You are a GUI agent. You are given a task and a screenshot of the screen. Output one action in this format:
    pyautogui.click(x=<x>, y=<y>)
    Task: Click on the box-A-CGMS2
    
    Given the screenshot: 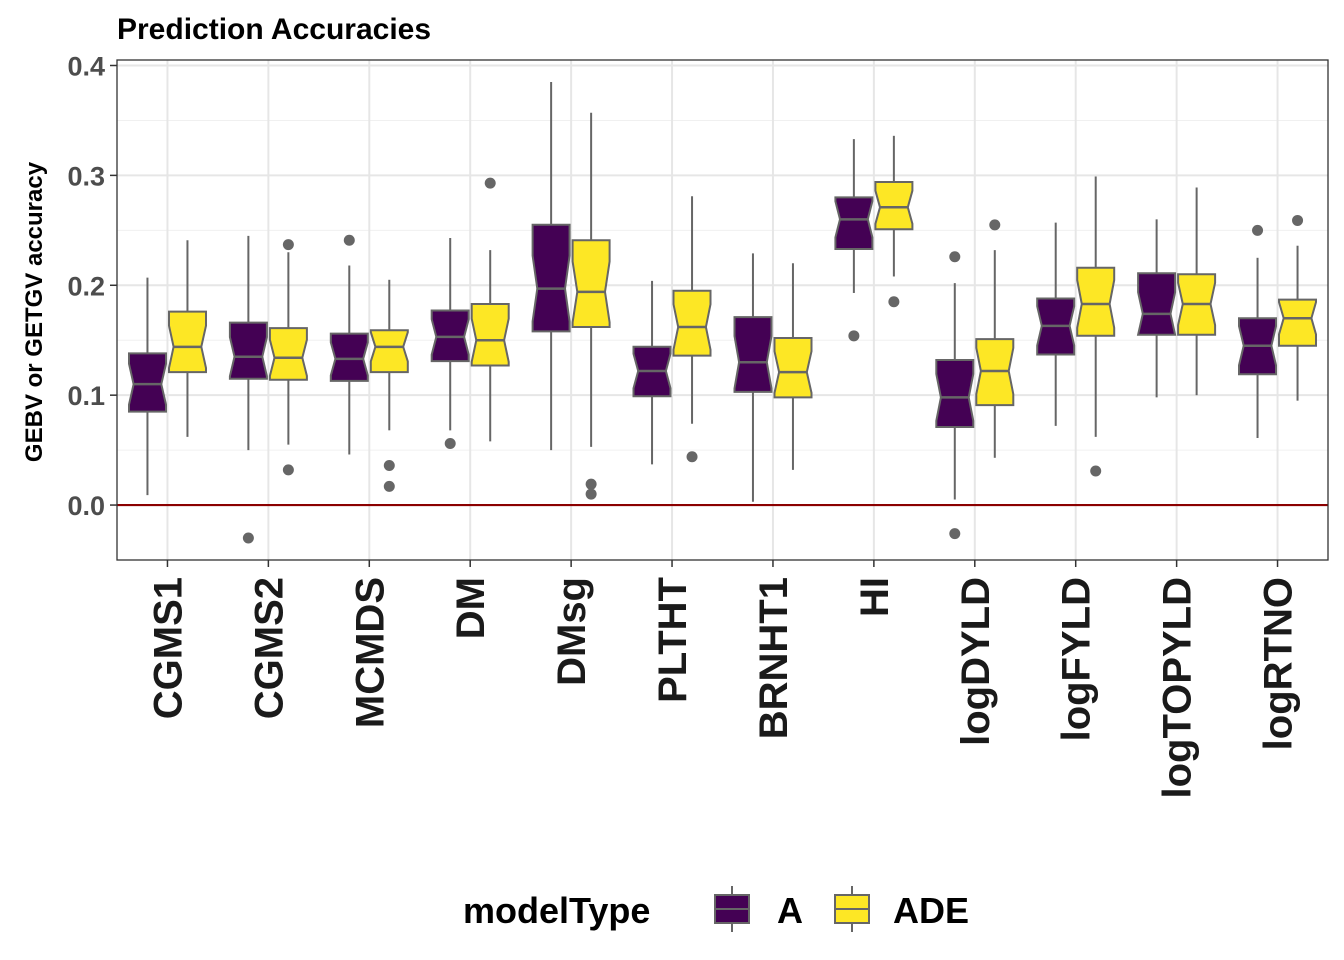 What is the action you would take?
    pyautogui.click(x=248, y=389)
    